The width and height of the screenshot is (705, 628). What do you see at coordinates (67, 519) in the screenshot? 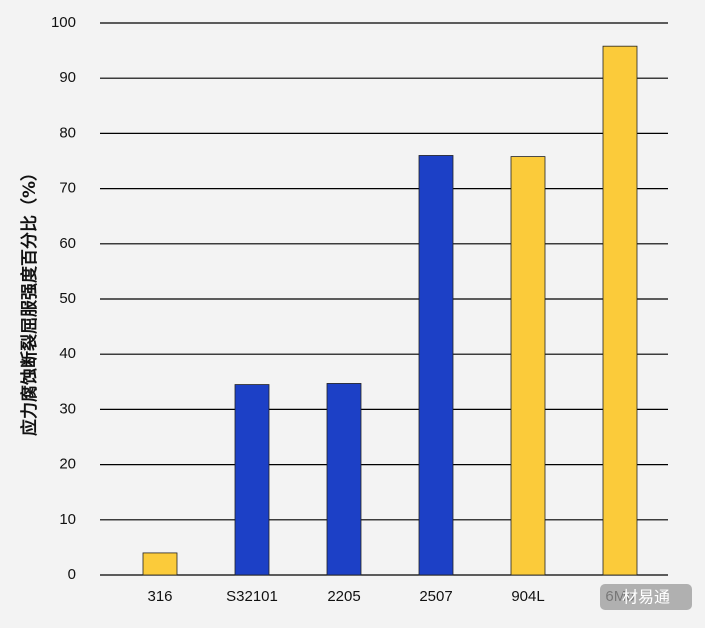
I see `y-tick-label: 10` at bounding box center [67, 519].